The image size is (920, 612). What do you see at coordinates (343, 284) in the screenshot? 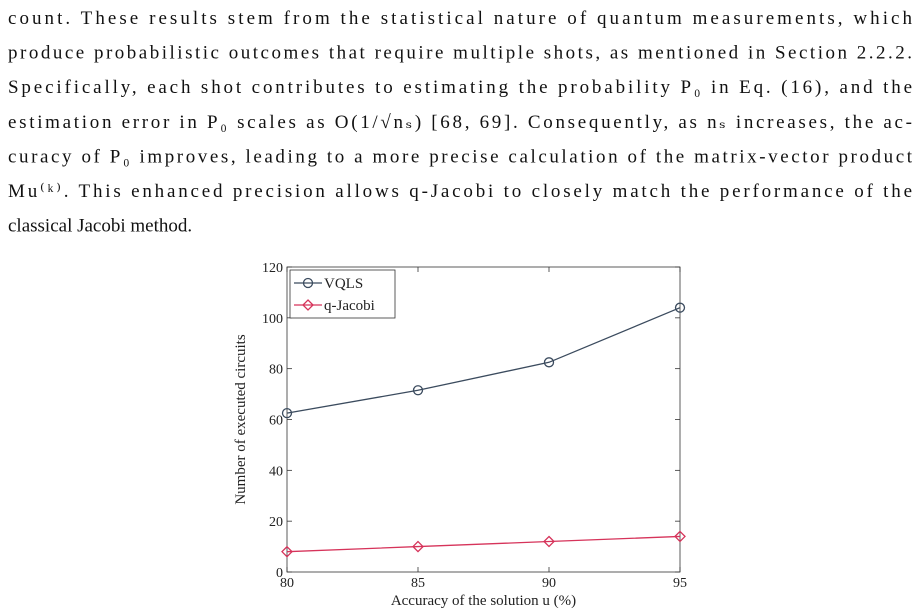
I see `legend-label: VQLS` at bounding box center [343, 284].